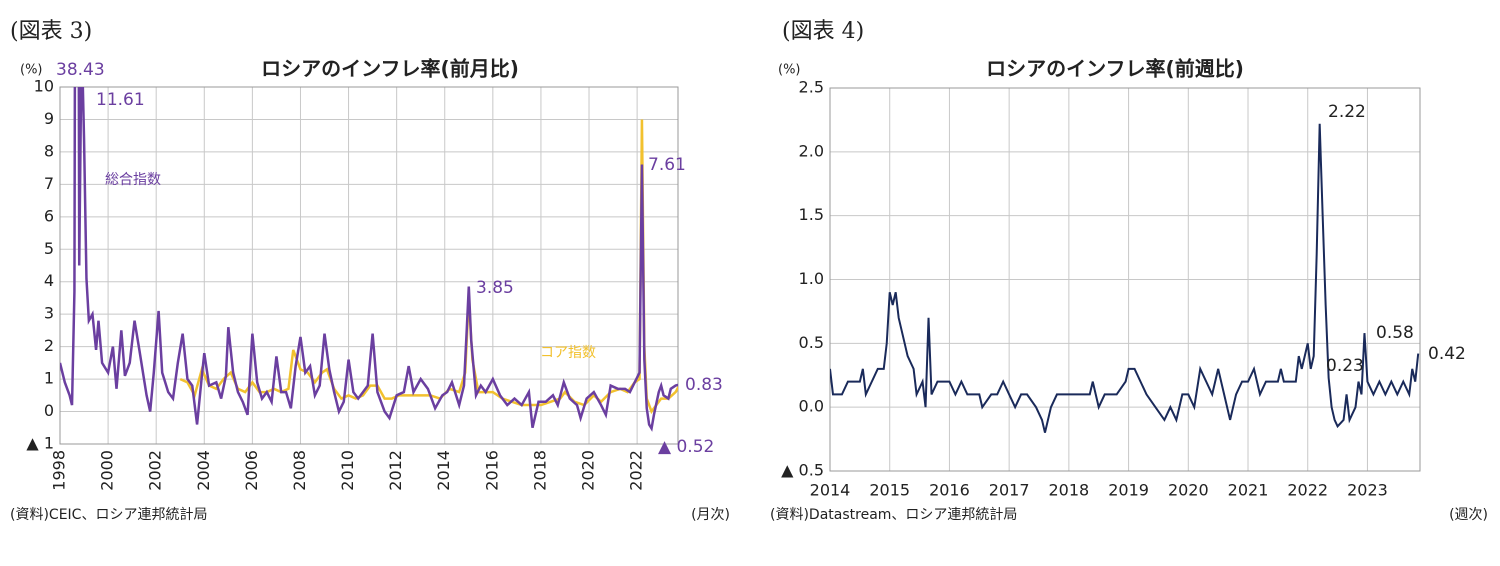  What do you see at coordinates (299, 470) in the screenshot?
I see `x-tick-label: 2008` at bounding box center [299, 470].